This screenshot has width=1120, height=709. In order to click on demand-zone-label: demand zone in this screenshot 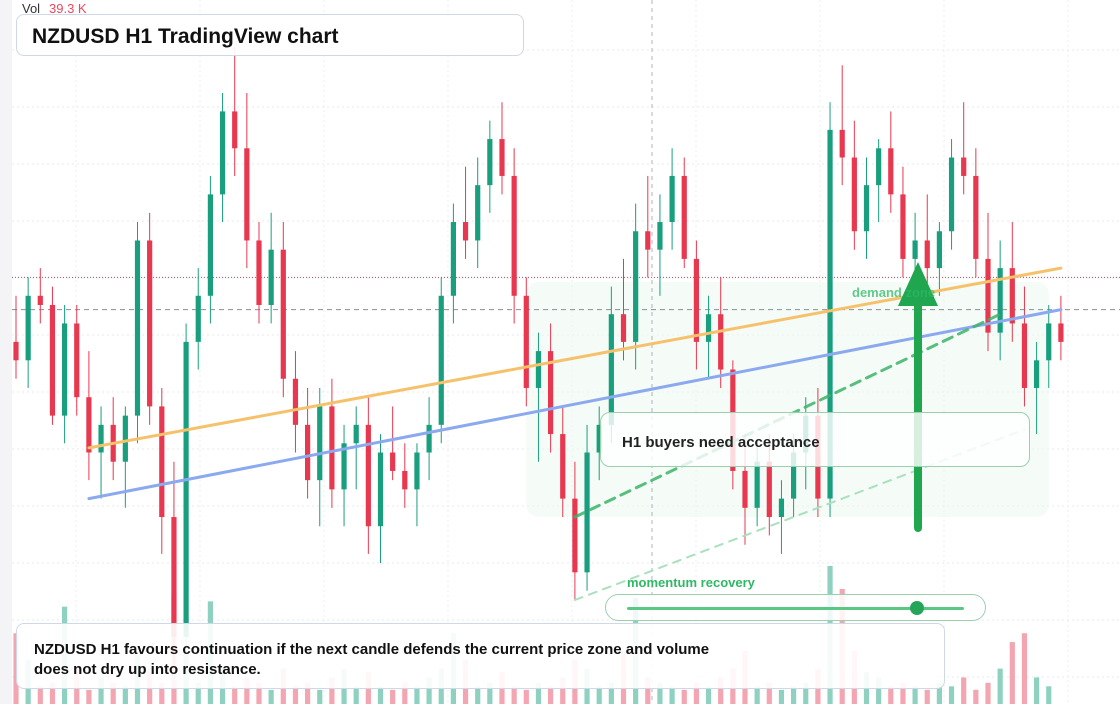, I will do `click(894, 292)`.